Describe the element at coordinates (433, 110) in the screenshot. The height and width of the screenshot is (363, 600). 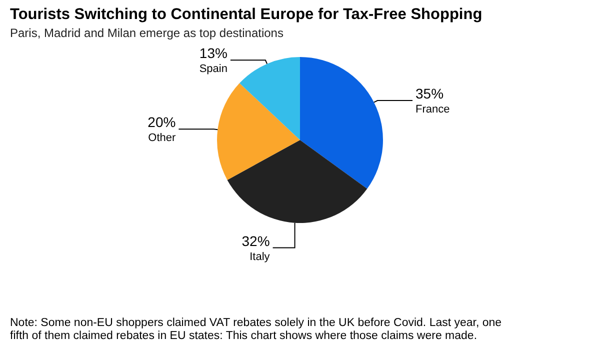
I see `slice-label: France` at that location.